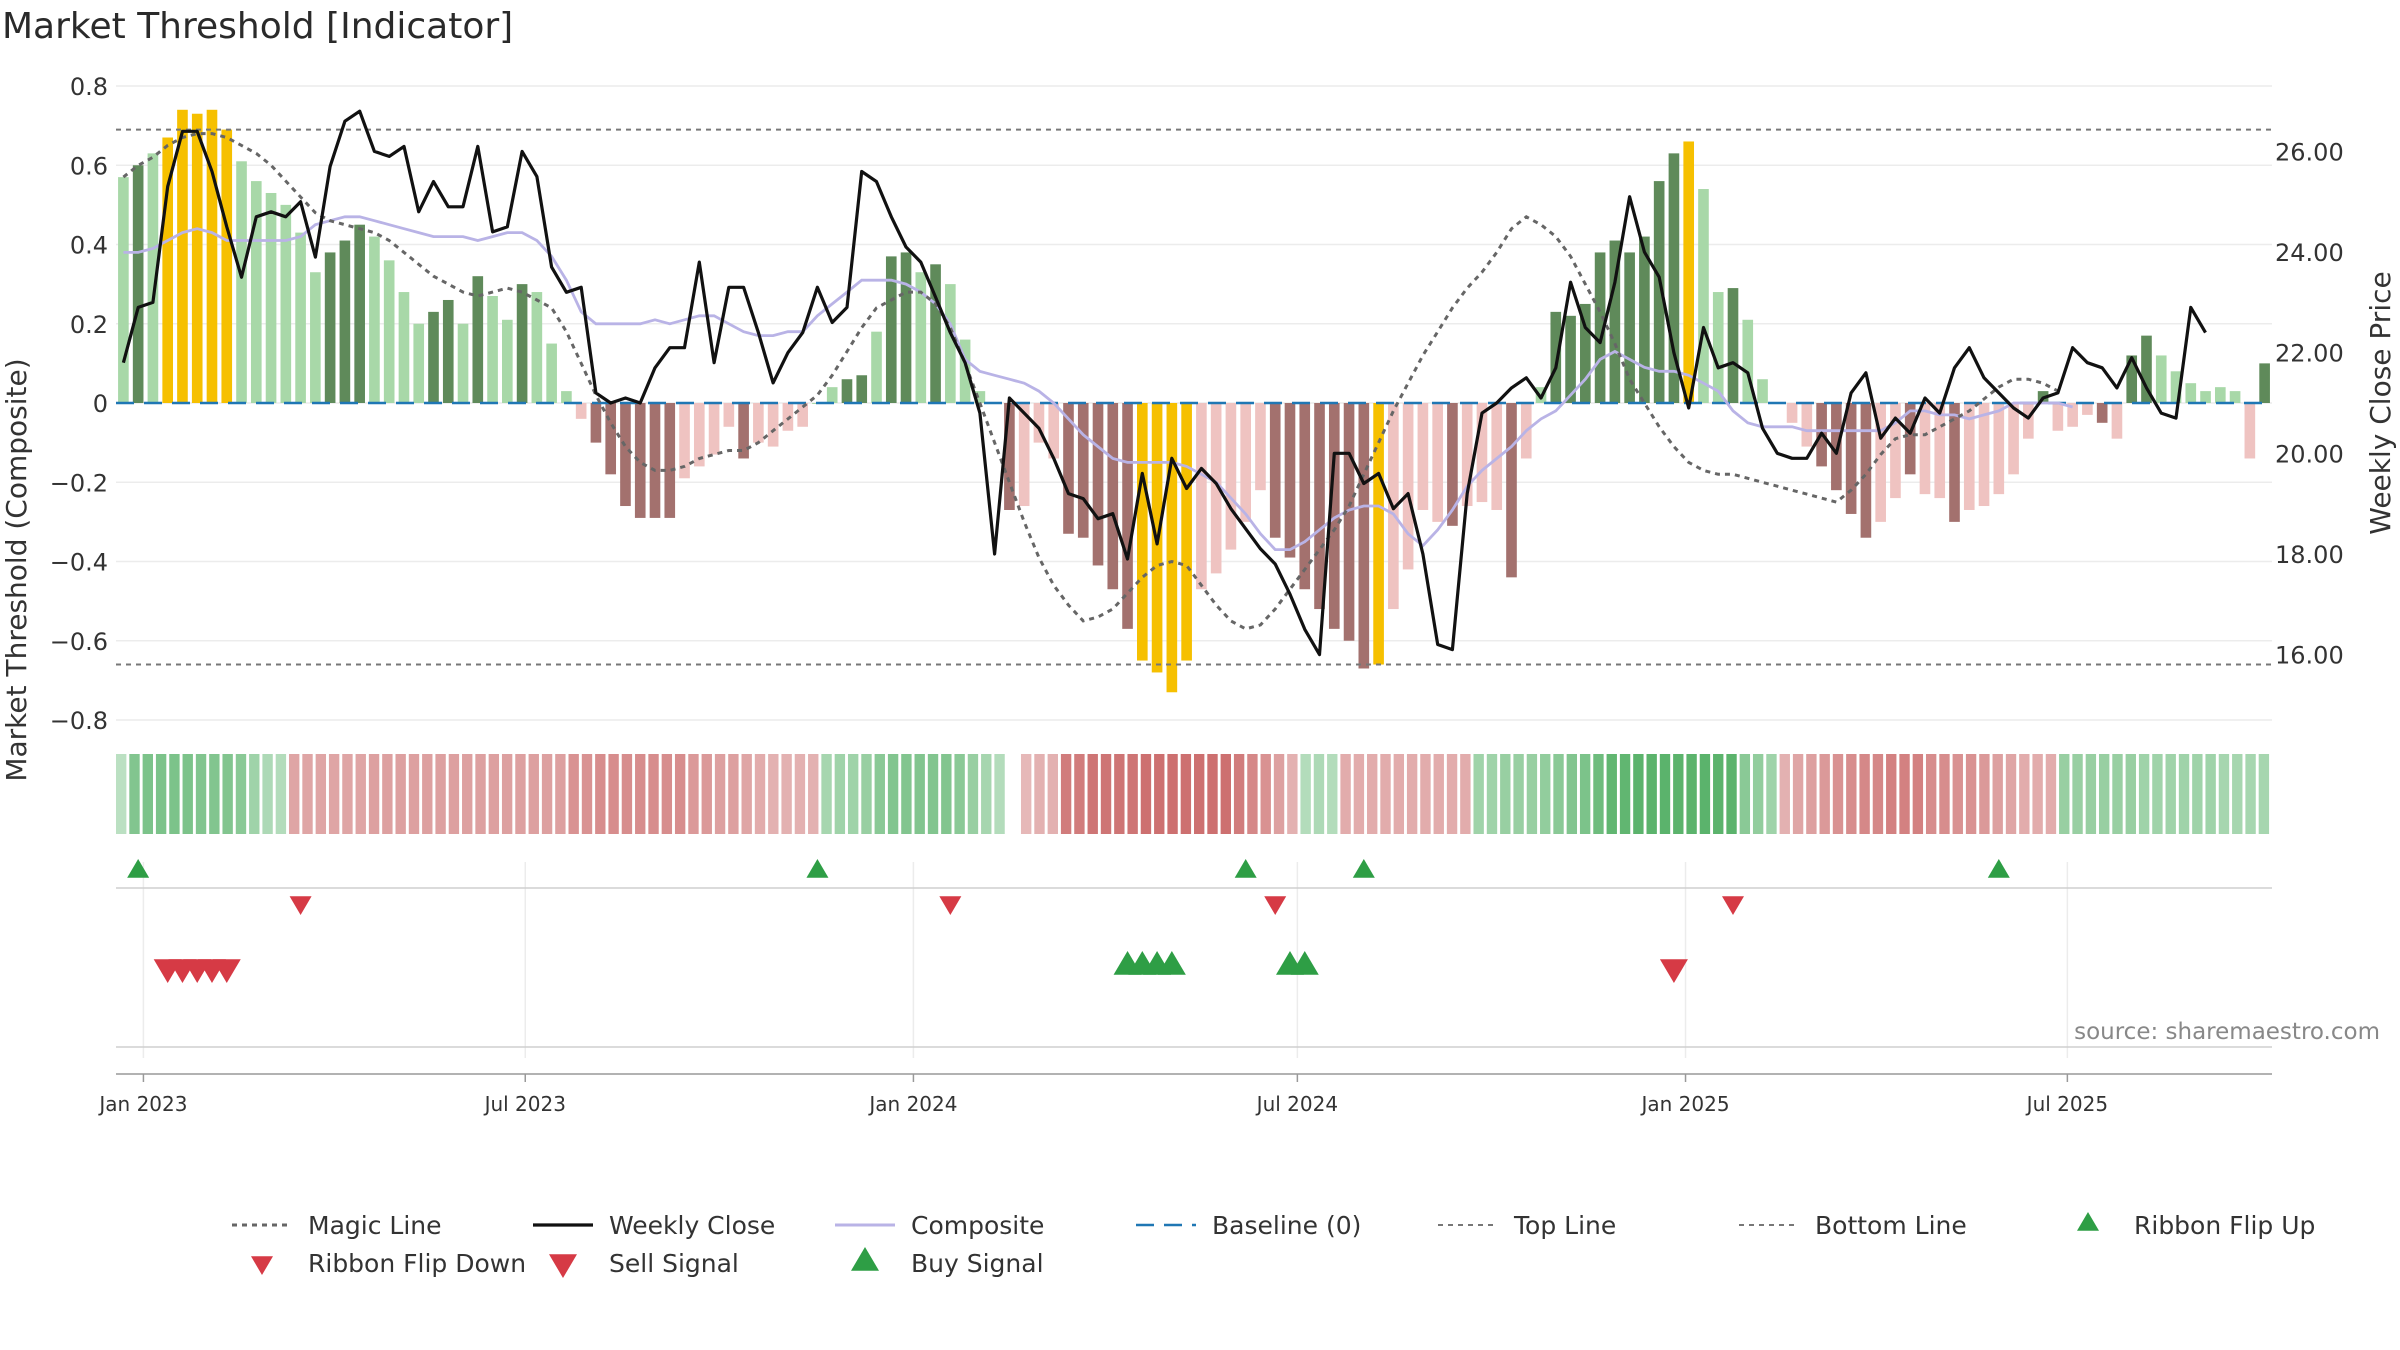  I want to click on y2-tick-label: 20.00, so click(2309, 454).